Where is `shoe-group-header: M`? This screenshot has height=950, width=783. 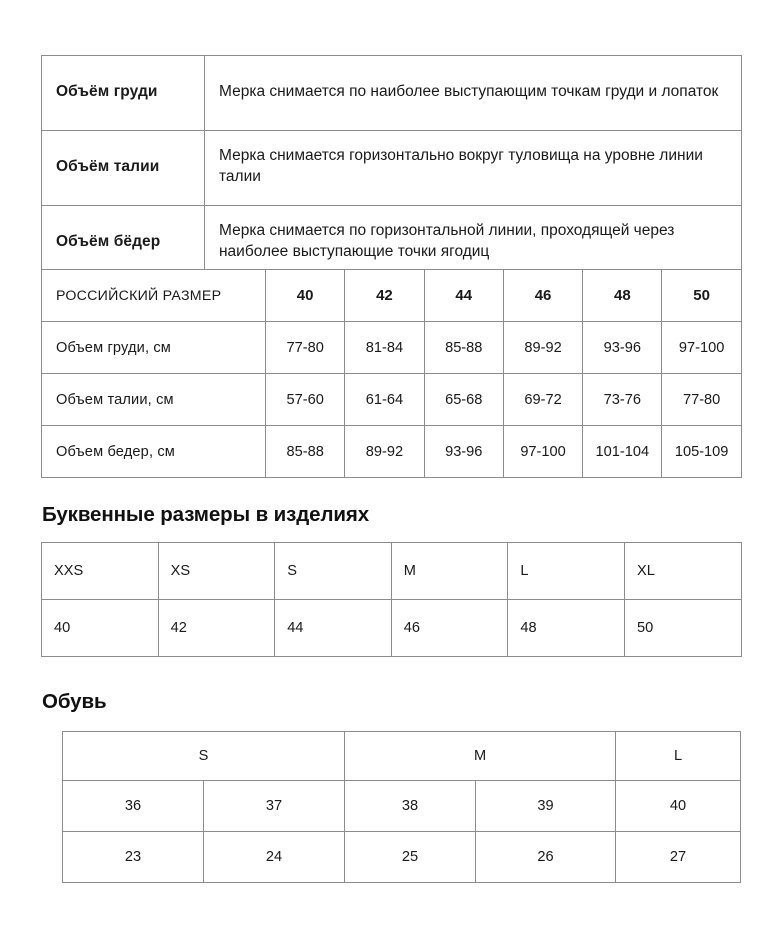 shoe-group-header: M is located at coordinates (480, 756).